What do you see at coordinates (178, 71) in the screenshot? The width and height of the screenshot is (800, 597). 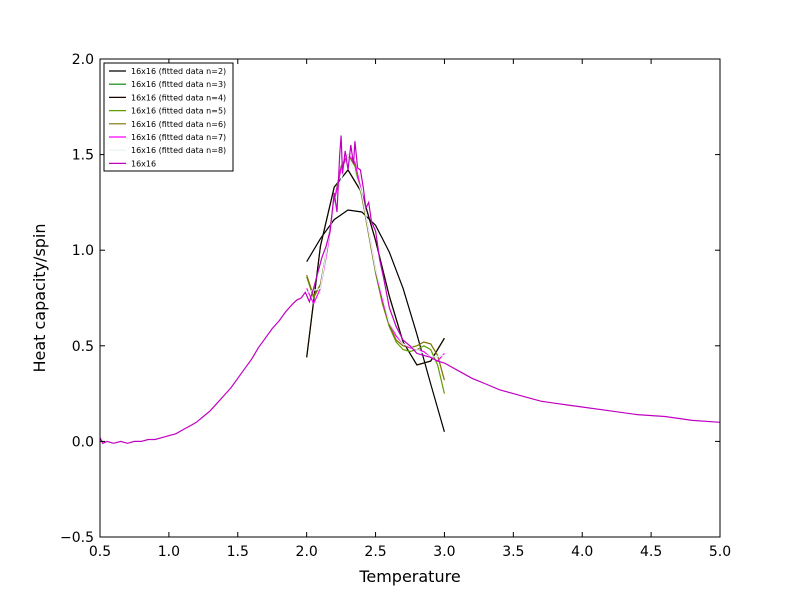 I see `legend-label: 16x16 (fitted data n=2)` at bounding box center [178, 71].